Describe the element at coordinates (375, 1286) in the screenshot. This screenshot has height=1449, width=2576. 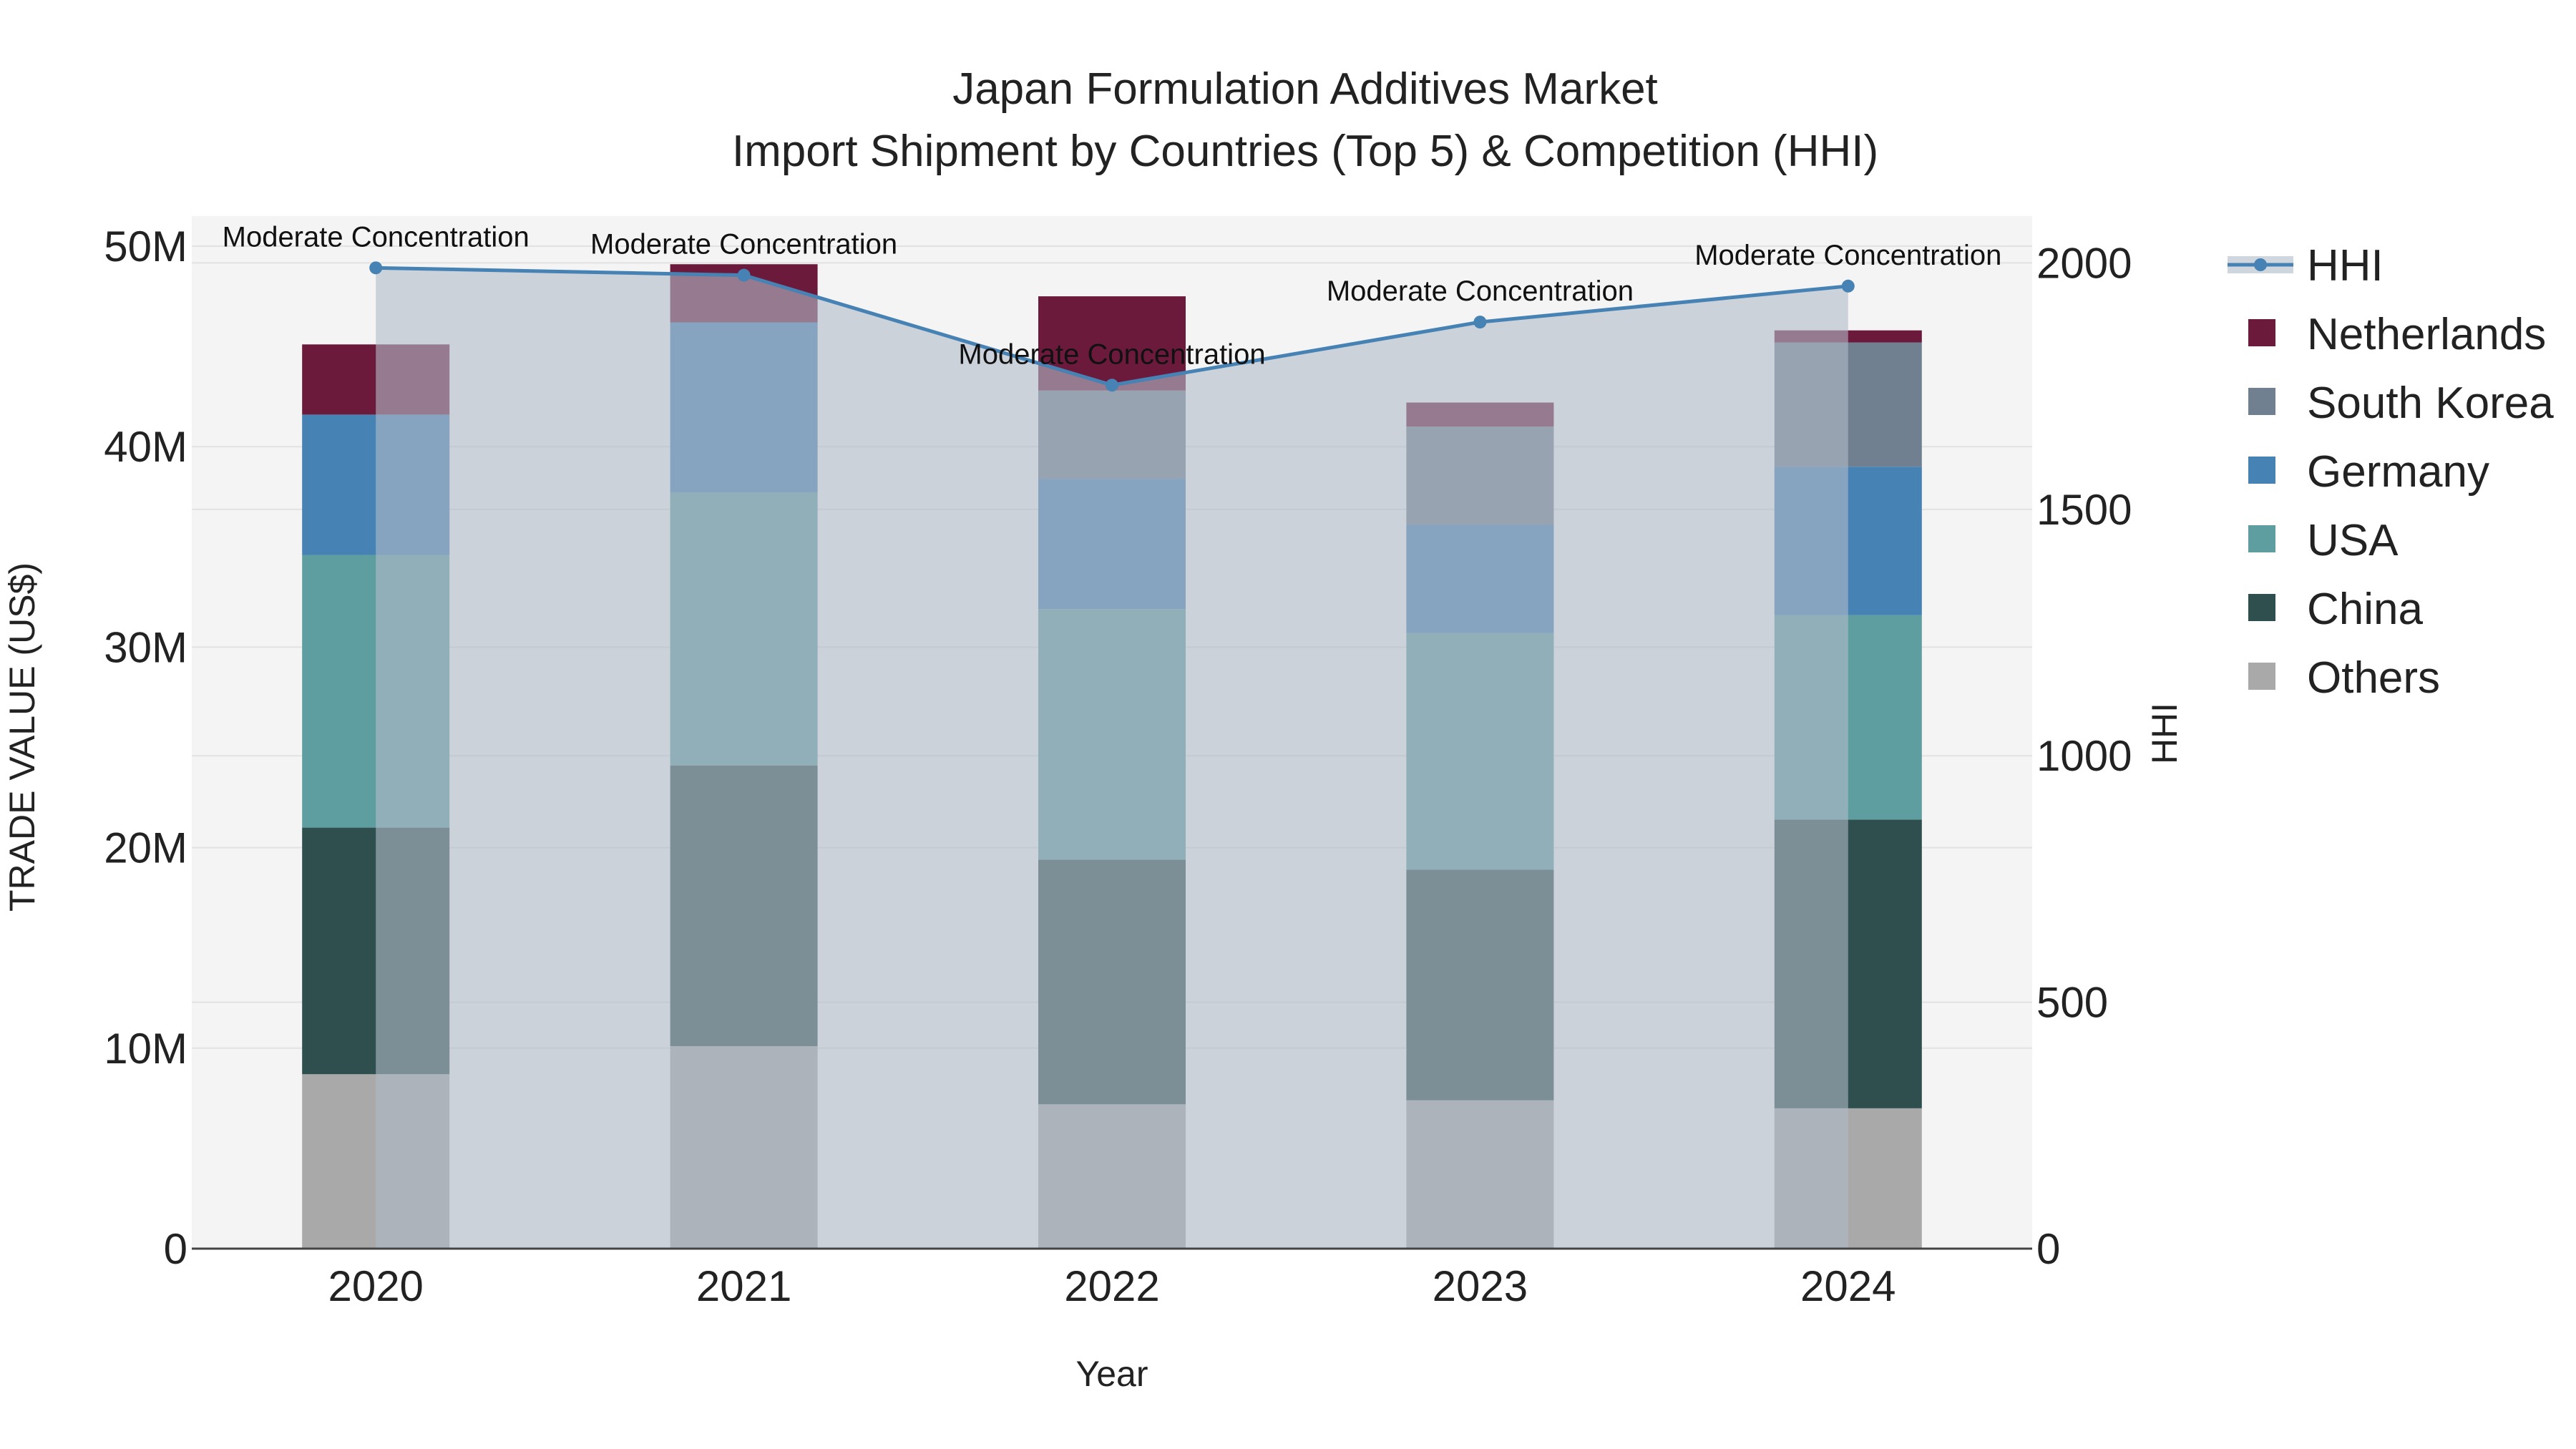
I see `x-tick-label-2020: 2020` at that location.